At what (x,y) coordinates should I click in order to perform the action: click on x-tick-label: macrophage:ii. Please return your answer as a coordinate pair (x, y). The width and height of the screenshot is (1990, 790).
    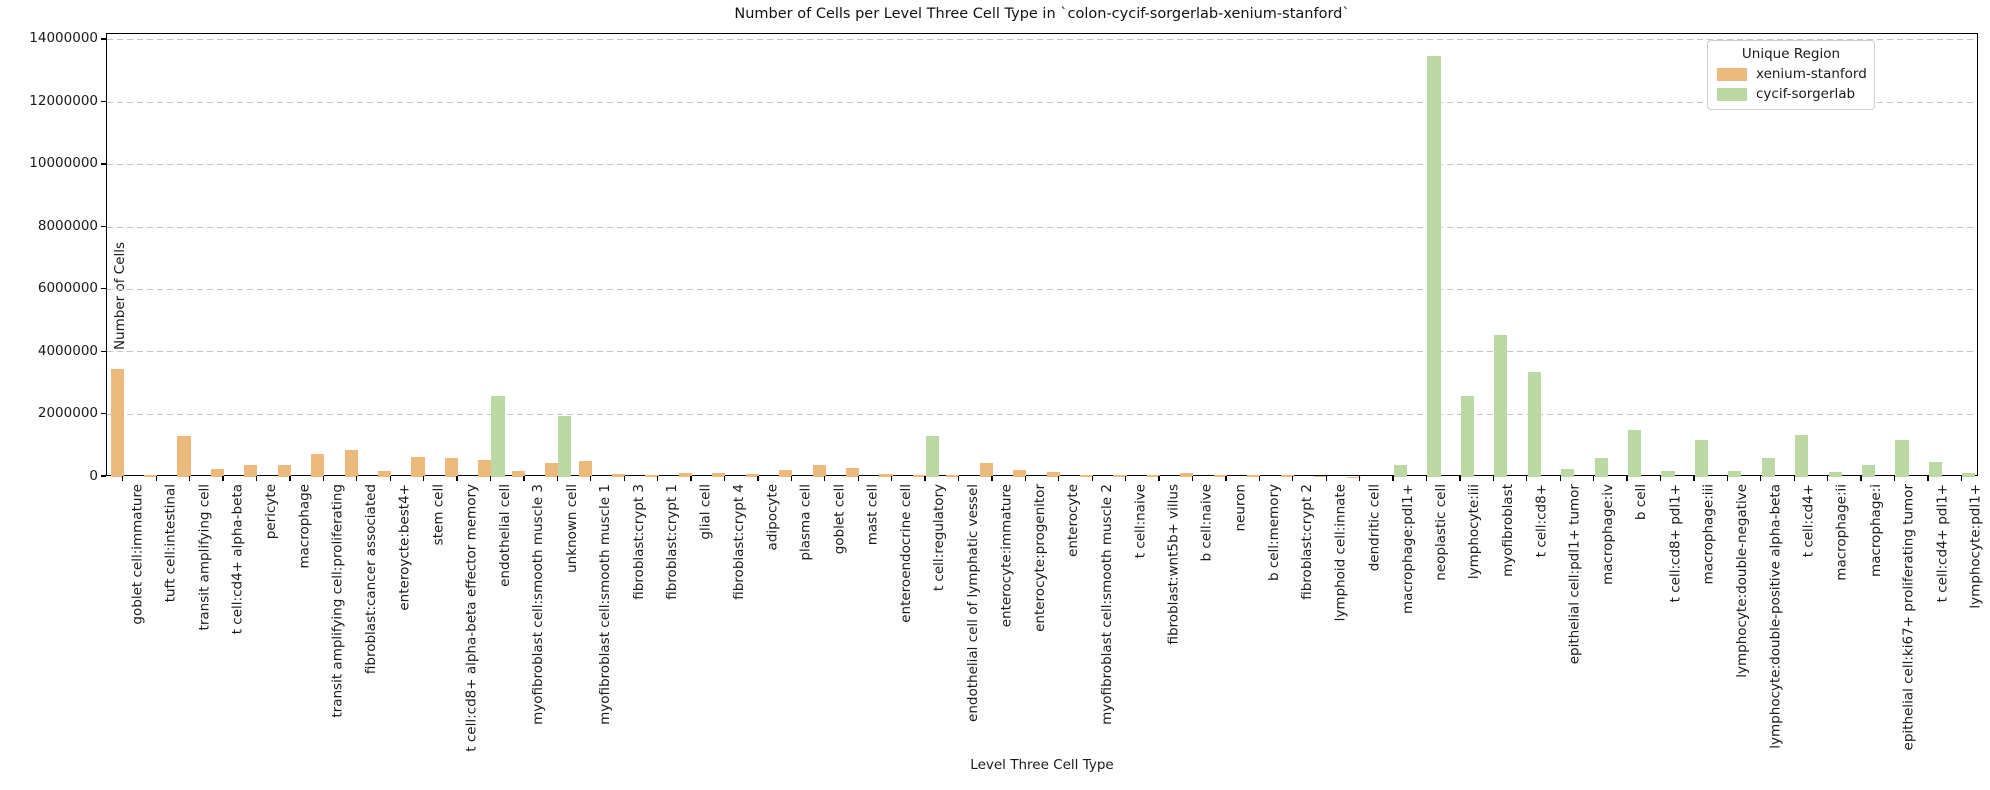
    Looking at the image, I should click on (1842, 532).